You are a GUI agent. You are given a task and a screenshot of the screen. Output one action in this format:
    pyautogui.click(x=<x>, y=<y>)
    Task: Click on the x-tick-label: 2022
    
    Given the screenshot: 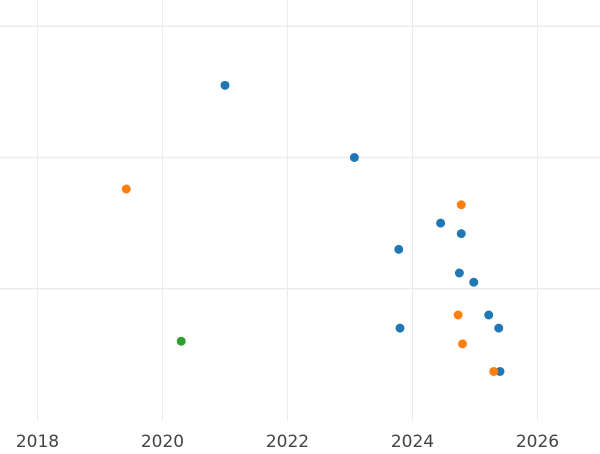 What is the action you would take?
    pyautogui.click(x=287, y=441)
    